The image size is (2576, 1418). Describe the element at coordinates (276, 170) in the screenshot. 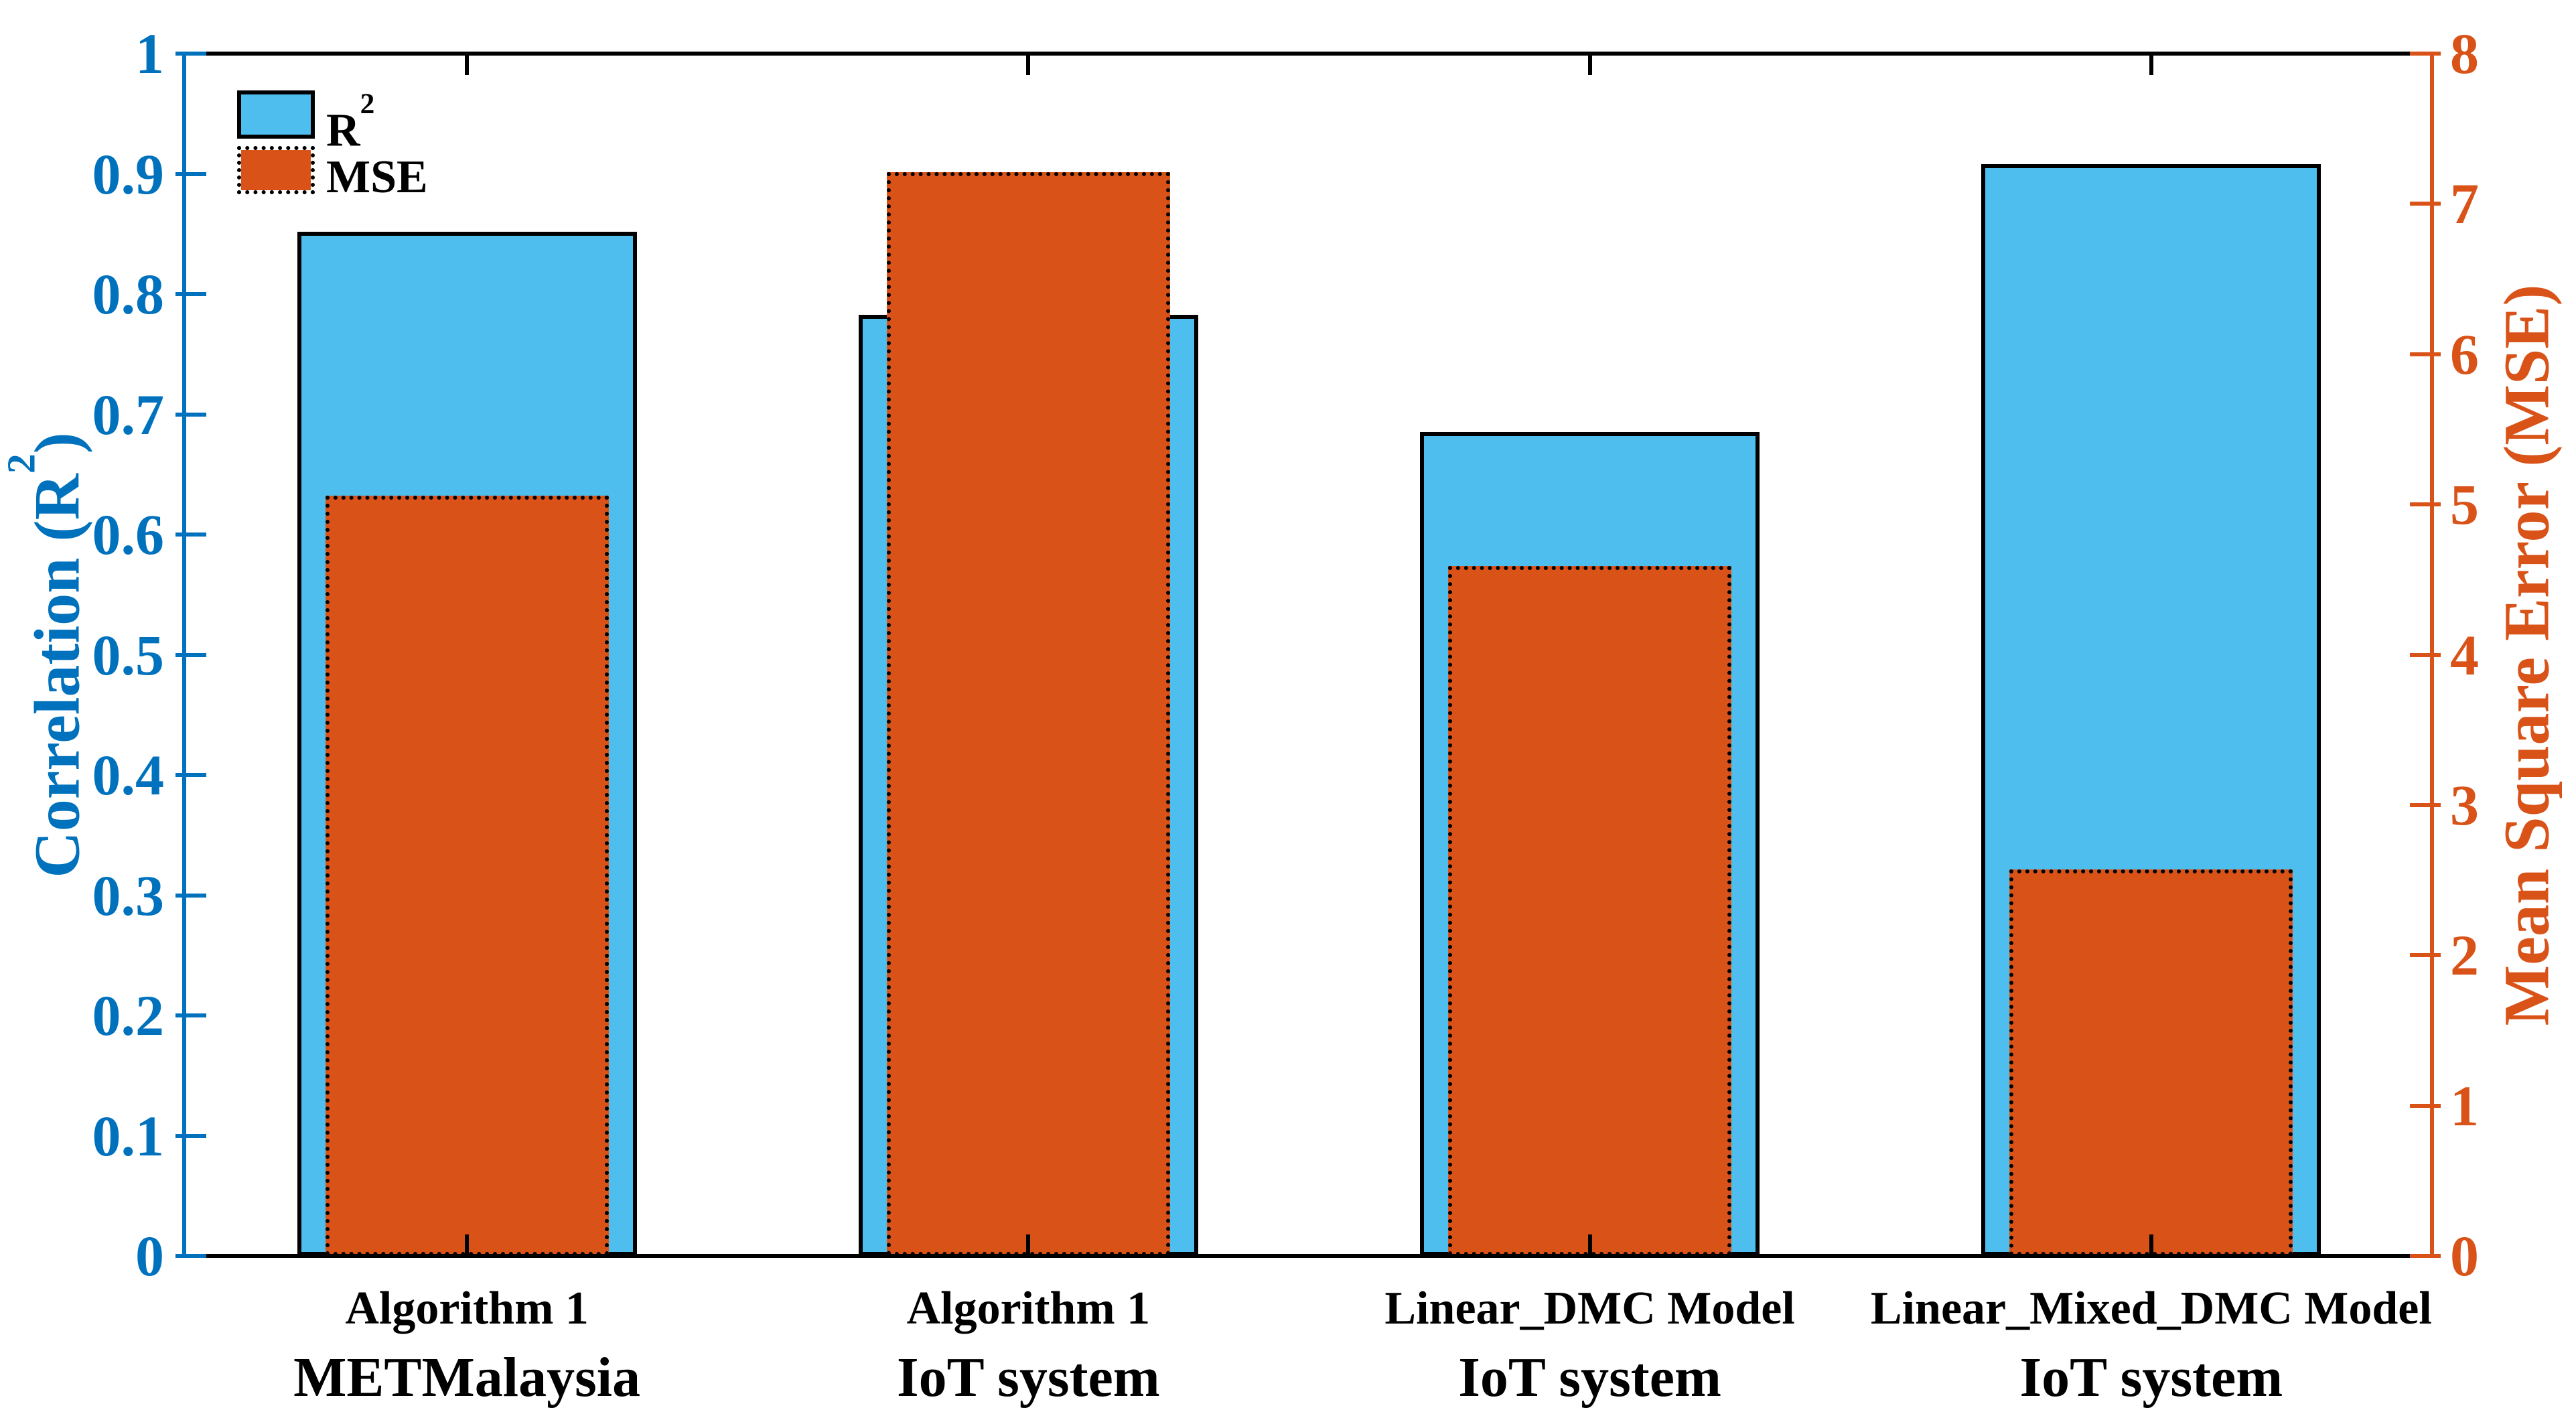

I see `legend-swatch-mse` at that location.